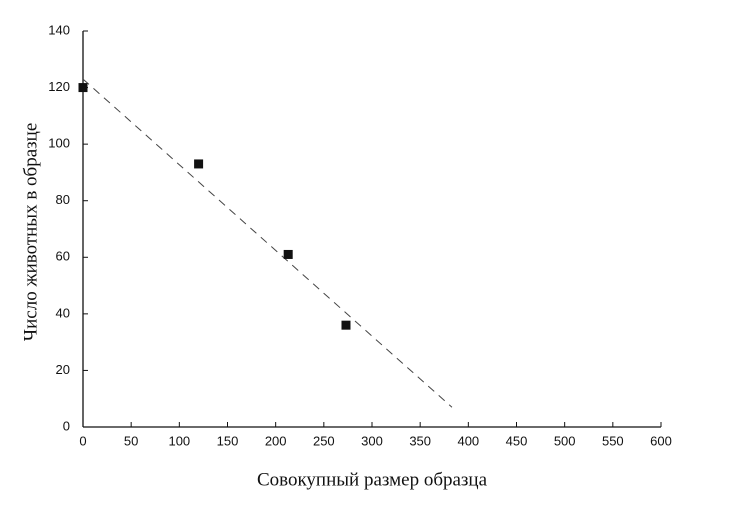  Describe the element at coordinates (613, 440) in the screenshot. I see `x-tick-label: 550` at that location.